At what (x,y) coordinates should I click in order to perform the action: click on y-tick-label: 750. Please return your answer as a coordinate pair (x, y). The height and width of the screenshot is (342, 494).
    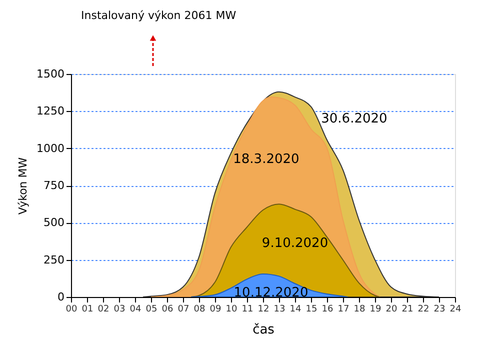
    Looking at the image, I should click on (54, 185).